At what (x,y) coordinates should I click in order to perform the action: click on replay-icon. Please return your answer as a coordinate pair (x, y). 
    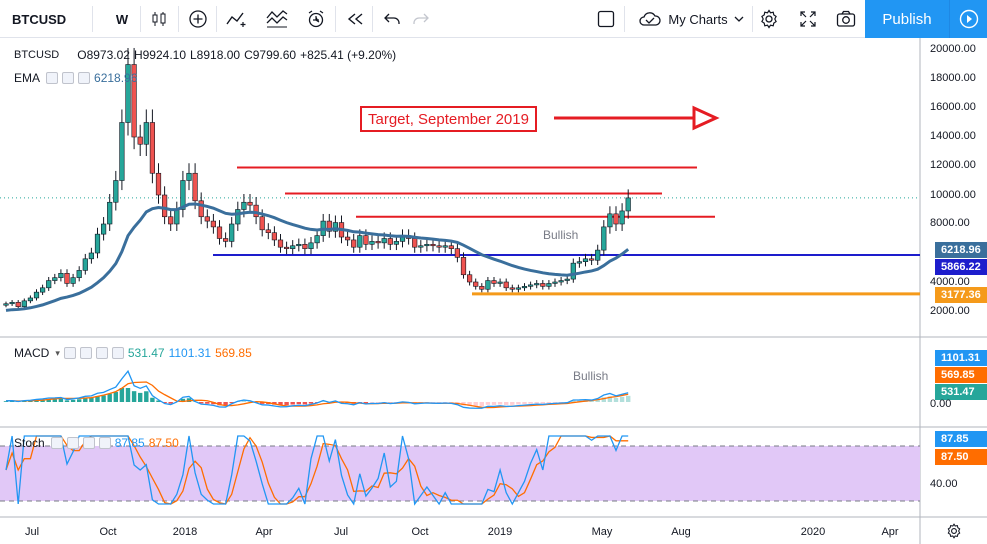
    Looking at the image, I should click on (355, 19).